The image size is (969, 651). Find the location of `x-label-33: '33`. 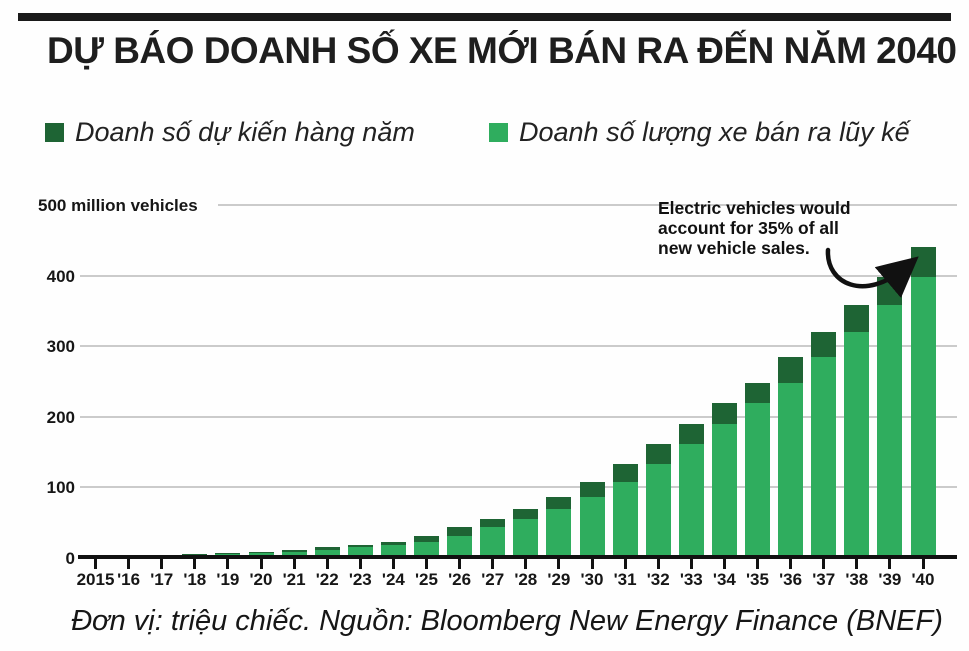

x-label-33: '33 is located at coordinates (691, 579).